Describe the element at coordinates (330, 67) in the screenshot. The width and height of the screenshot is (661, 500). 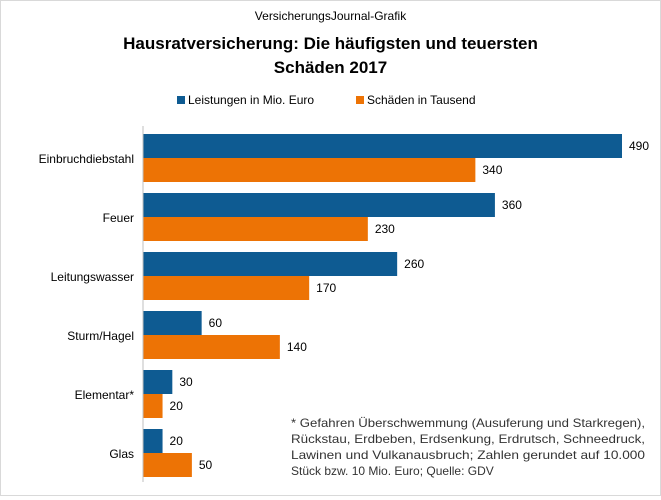
I see `chart-title-line-2: Schäden 2017` at that location.